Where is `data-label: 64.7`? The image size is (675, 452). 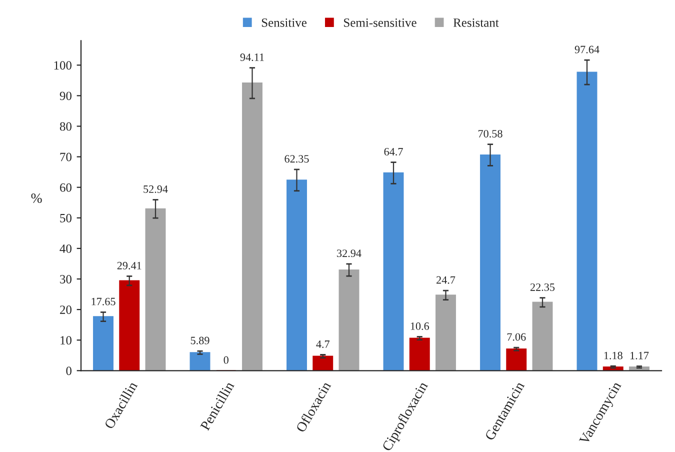 data-label: 64.7 is located at coordinates (393, 152).